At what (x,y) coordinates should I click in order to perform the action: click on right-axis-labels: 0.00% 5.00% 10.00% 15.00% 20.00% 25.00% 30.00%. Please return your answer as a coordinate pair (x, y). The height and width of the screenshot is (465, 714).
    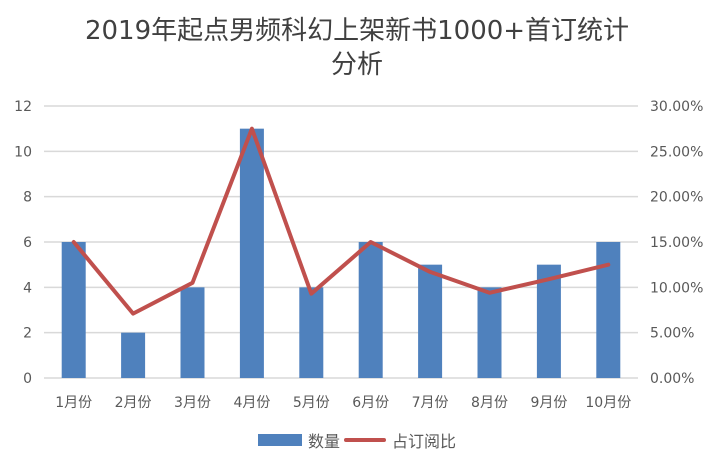
    Looking at the image, I should click on (676, 243).